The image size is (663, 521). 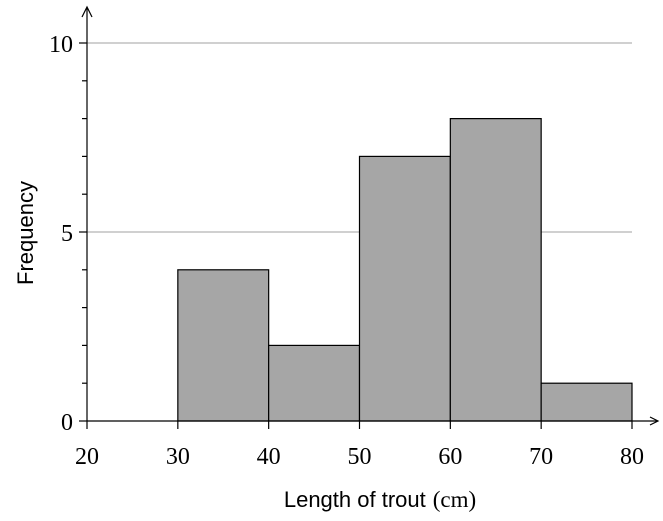 I want to click on x-tick-label: 60, so click(x=450, y=457).